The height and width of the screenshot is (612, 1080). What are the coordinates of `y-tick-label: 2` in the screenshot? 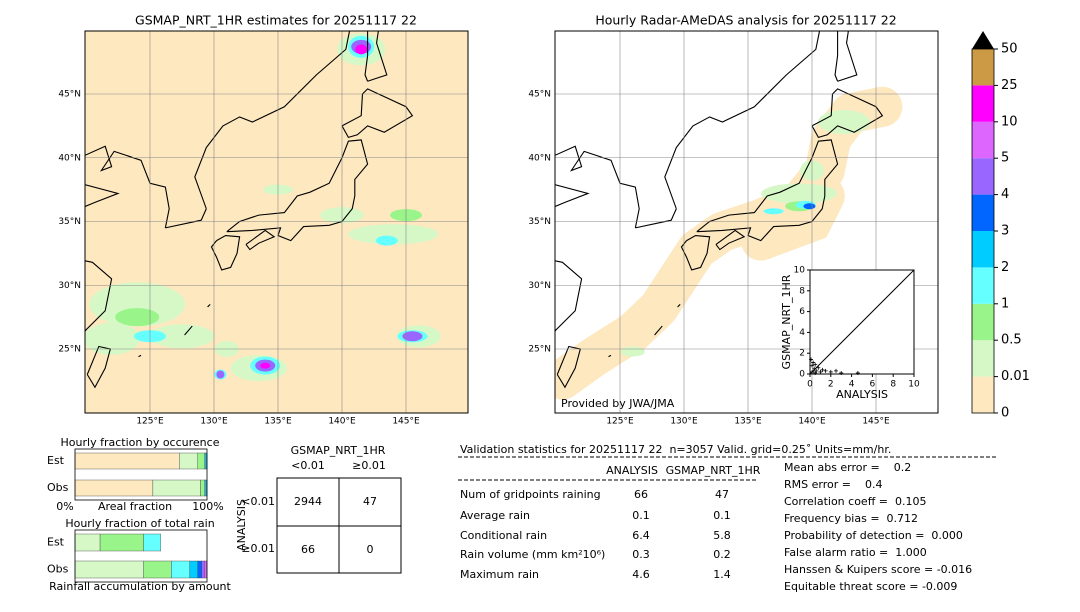 It's located at (802, 354).